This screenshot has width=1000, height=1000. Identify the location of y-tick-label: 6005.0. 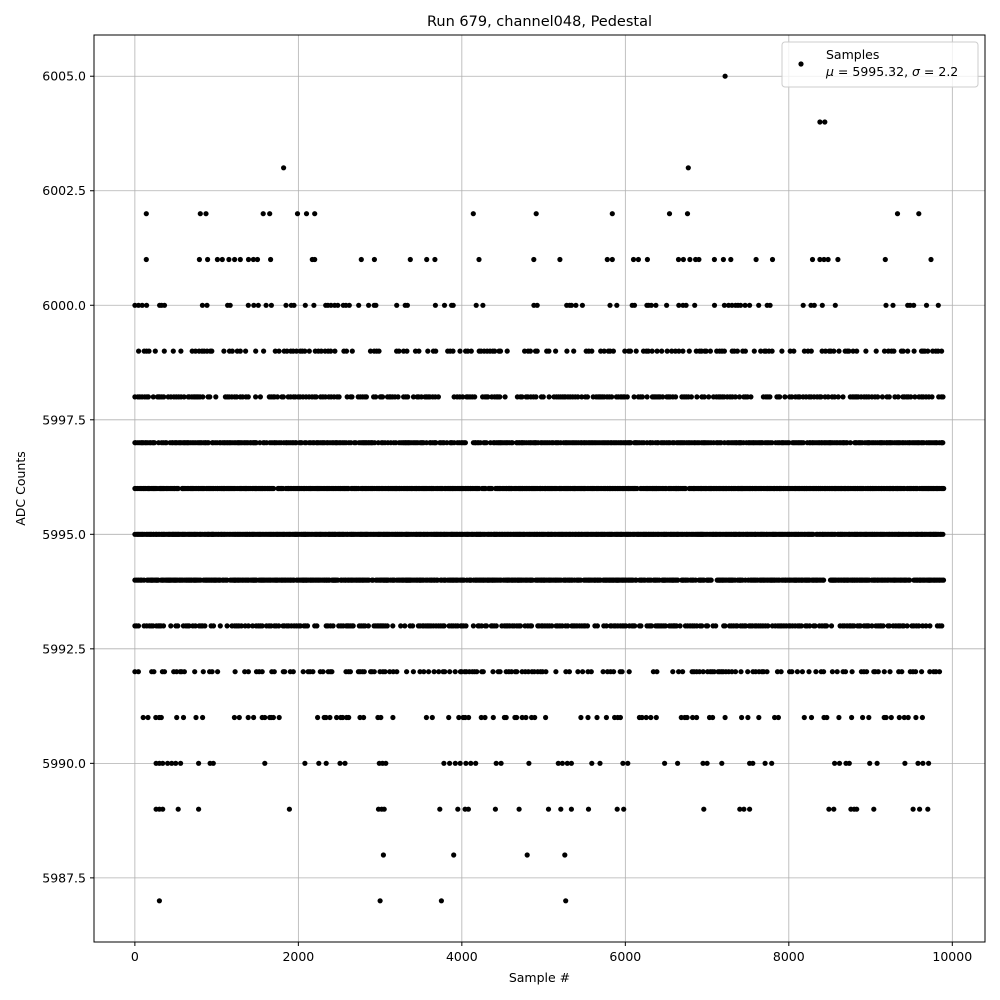
(64, 76).